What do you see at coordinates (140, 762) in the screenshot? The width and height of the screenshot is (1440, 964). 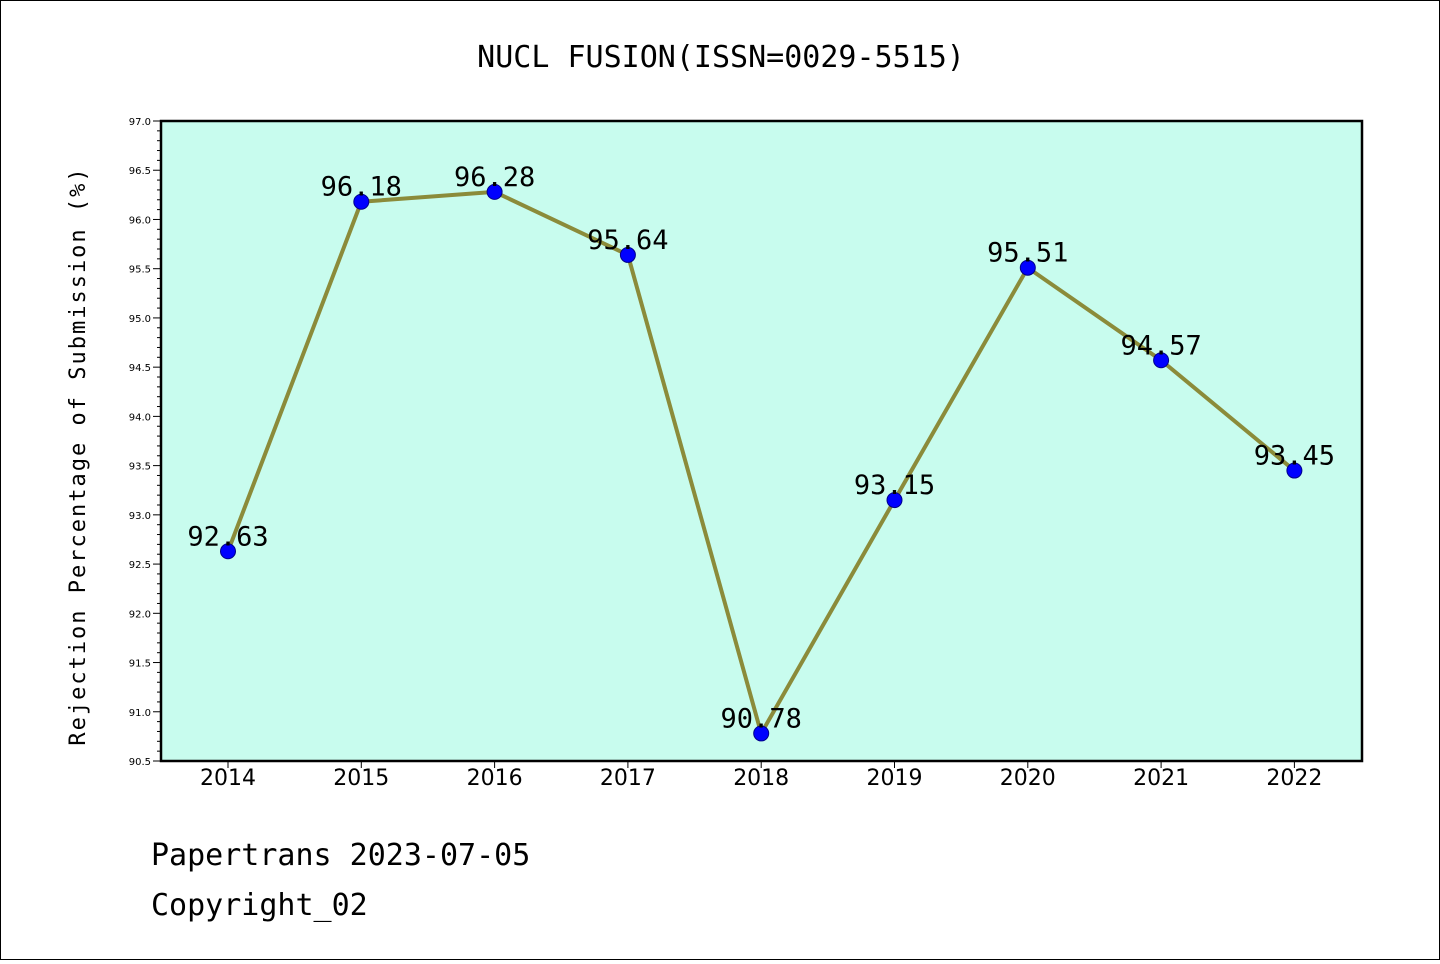 I see `y-tick-label: 90.5` at bounding box center [140, 762].